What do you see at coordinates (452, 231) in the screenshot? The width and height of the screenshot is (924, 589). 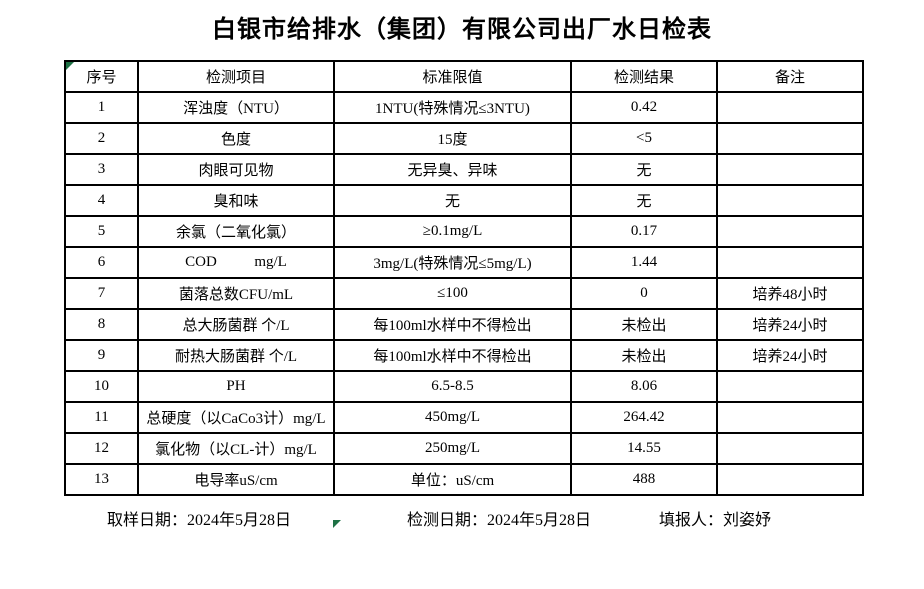 I see `cell-limit: ≥0.1mg/L` at bounding box center [452, 231].